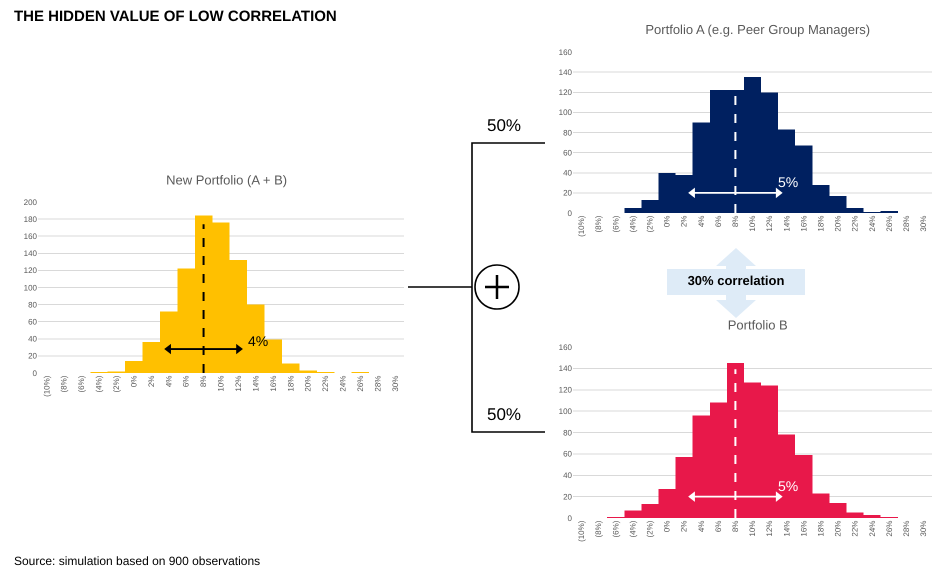 The image size is (940, 573). What do you see at coordinates (227, 180) in the screenshot?
I see `chart-title: New Portfolio (A + B)` at bounding box center [227, 180].